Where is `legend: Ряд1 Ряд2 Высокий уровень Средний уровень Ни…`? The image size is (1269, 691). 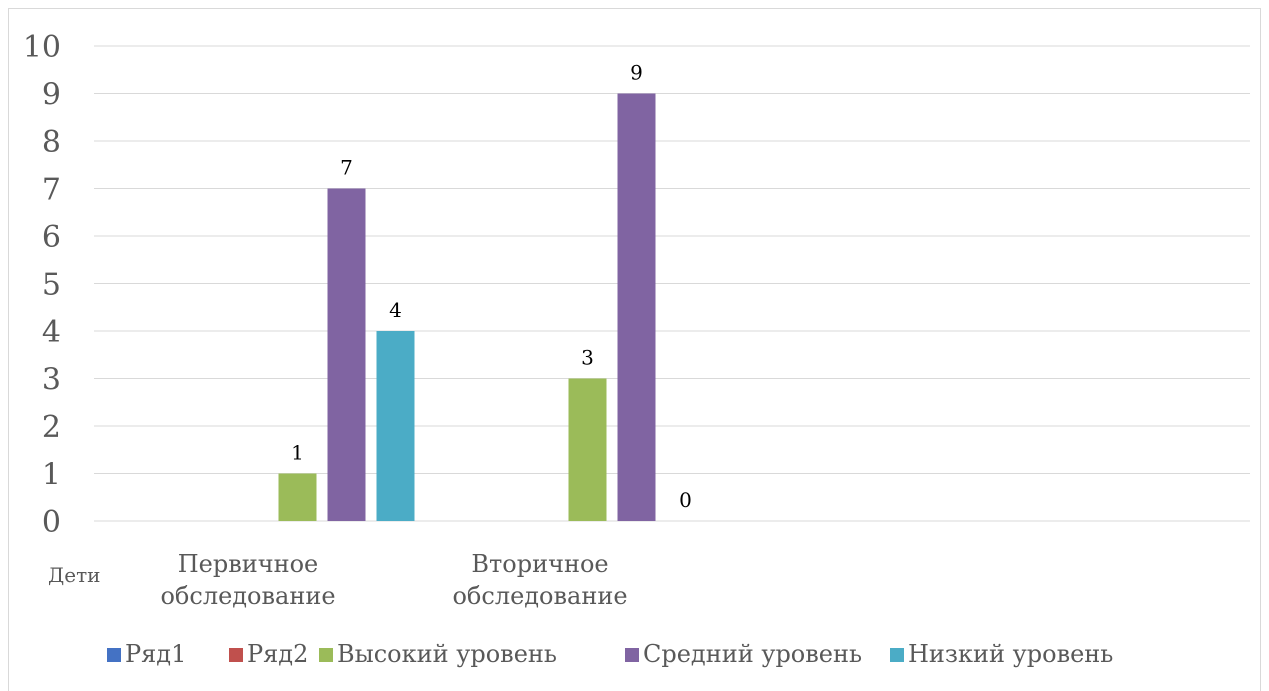 legend: Ряд1 Ряд2 Высокий уровень Средний уровень Ни… is located at coordinates (610, 654).